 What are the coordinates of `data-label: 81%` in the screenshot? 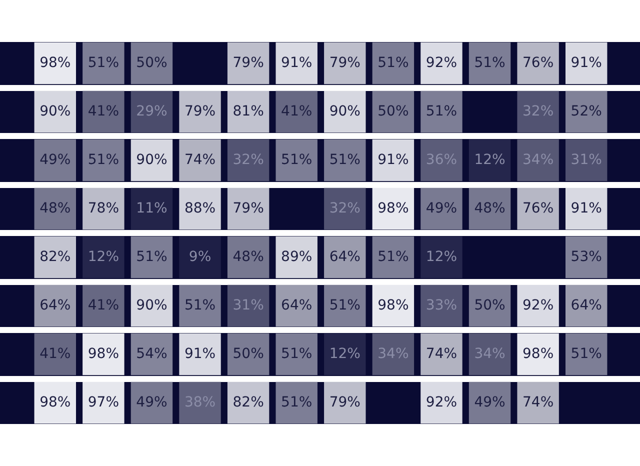 It's located at (248, 111).